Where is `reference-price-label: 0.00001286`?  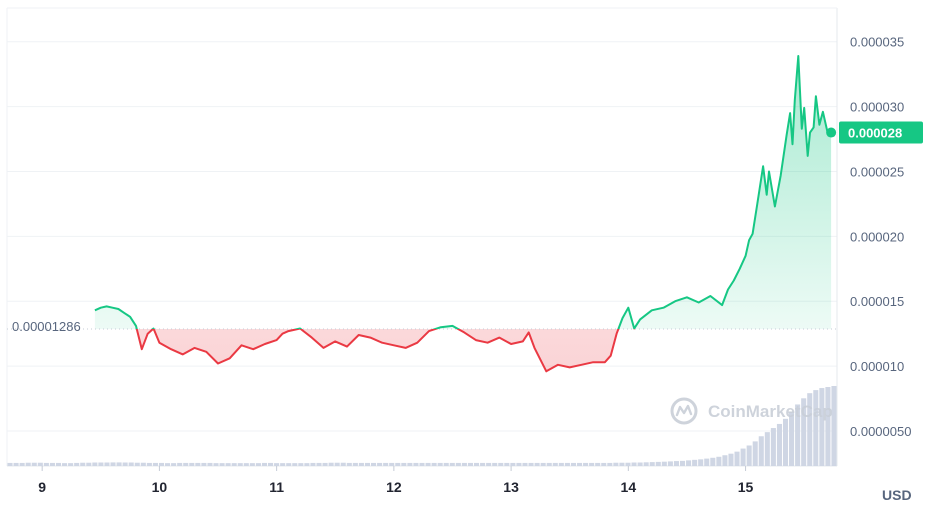
reference-price-label: 0.00001286 is located at coordinates (46, 326).